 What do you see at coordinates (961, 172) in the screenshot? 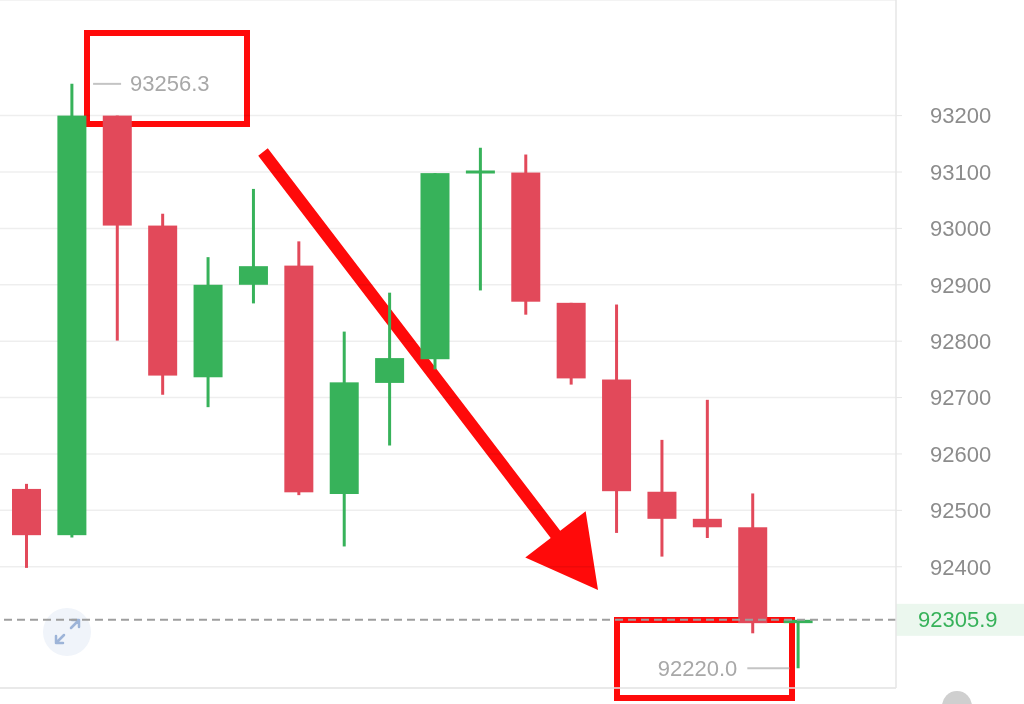
I see `y-tick-label: 93100` at bounding box center [961, 172].